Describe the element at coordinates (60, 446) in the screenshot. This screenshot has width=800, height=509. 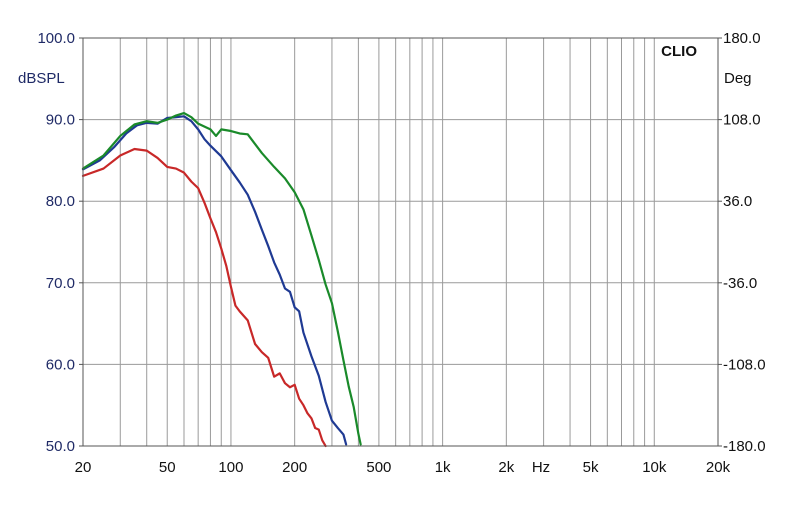
I see `left-tick-label: 50.0` at that location.